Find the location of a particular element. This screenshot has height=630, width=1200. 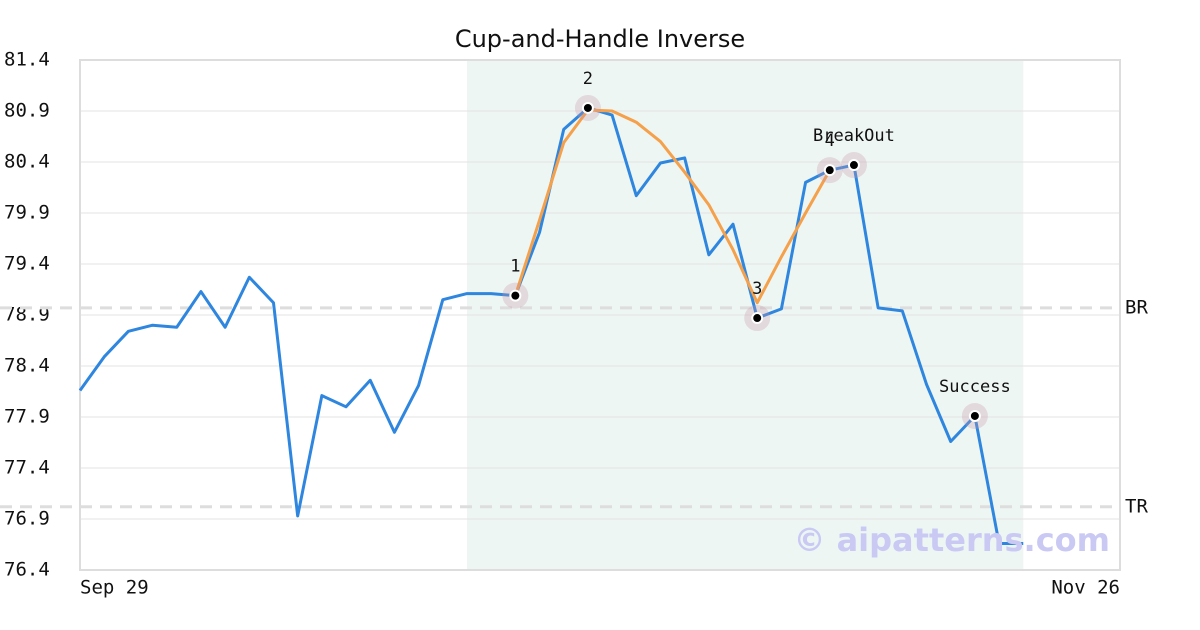

annotation-label: Success is located at coordinates (975, 387).